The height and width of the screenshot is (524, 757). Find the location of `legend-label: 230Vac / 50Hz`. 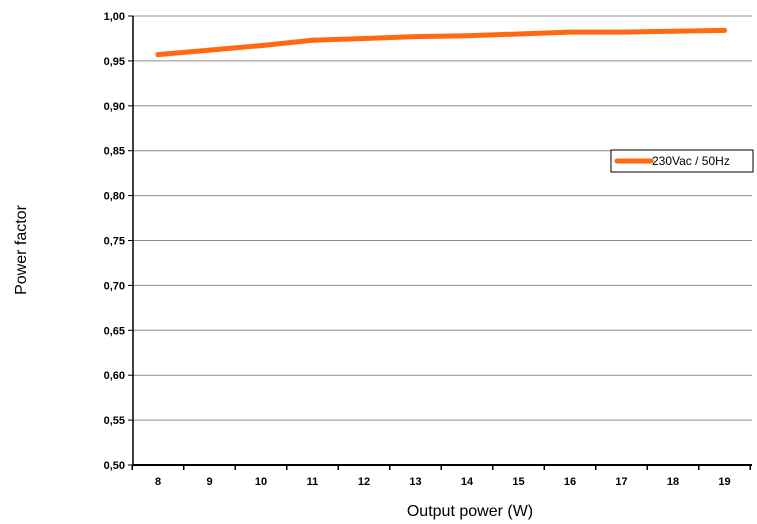

legend-label: 230Vac / 50Hz is located at coordinates (691, 161).